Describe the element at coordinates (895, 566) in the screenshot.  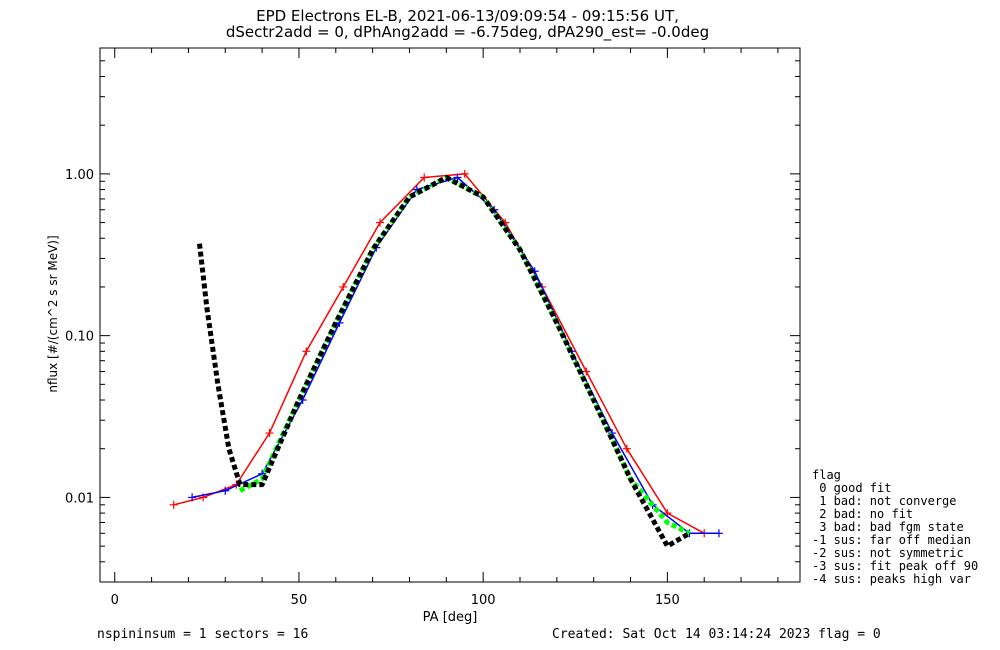
I see `legend-line: -3 sus: fit peak off 90` at that location.